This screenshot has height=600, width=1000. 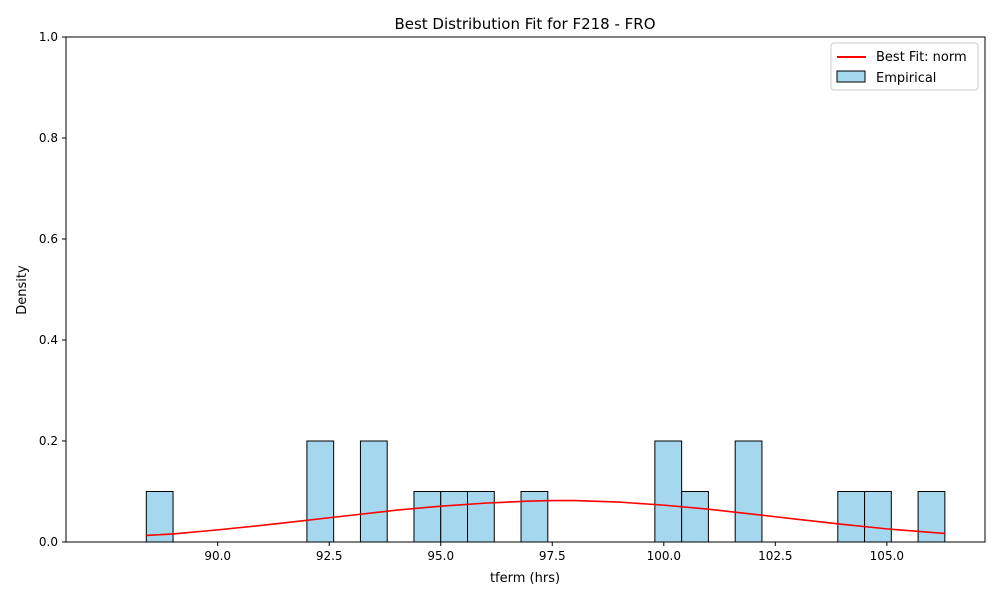 I want to click on x-tick-label: 95.0, so click(x=440, y=556).